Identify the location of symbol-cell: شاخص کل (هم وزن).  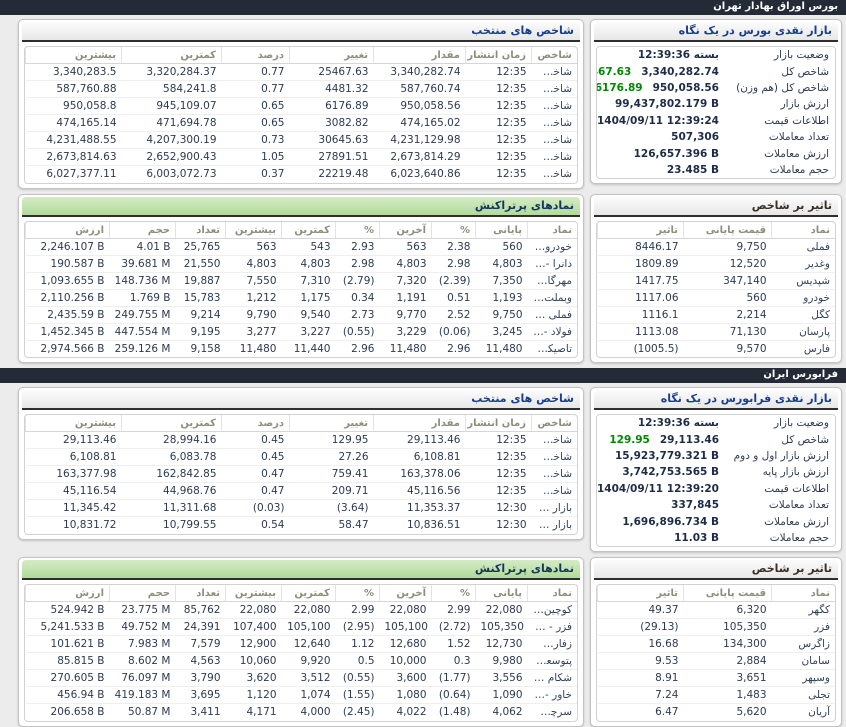
(554, 106).